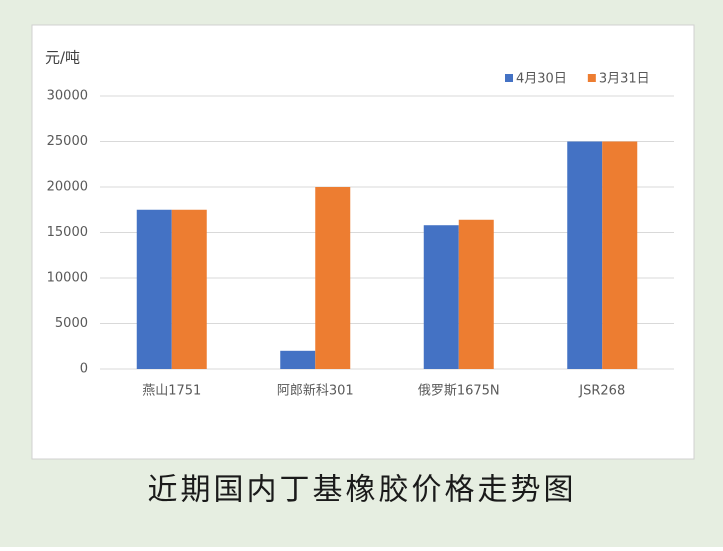 The height and width of the screenshot is (551, 723). Describe the element at coordinates (62, 58) in the screenshot. I see `y-axis-label: 元/吨` at that location.